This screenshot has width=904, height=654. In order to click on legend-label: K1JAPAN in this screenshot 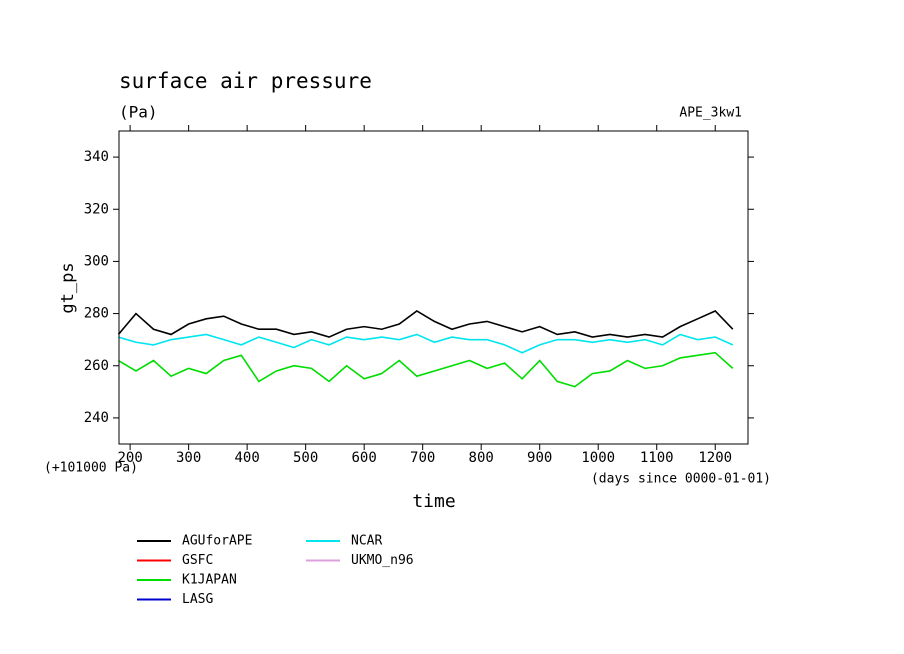, I will do `click(209, 580)`.